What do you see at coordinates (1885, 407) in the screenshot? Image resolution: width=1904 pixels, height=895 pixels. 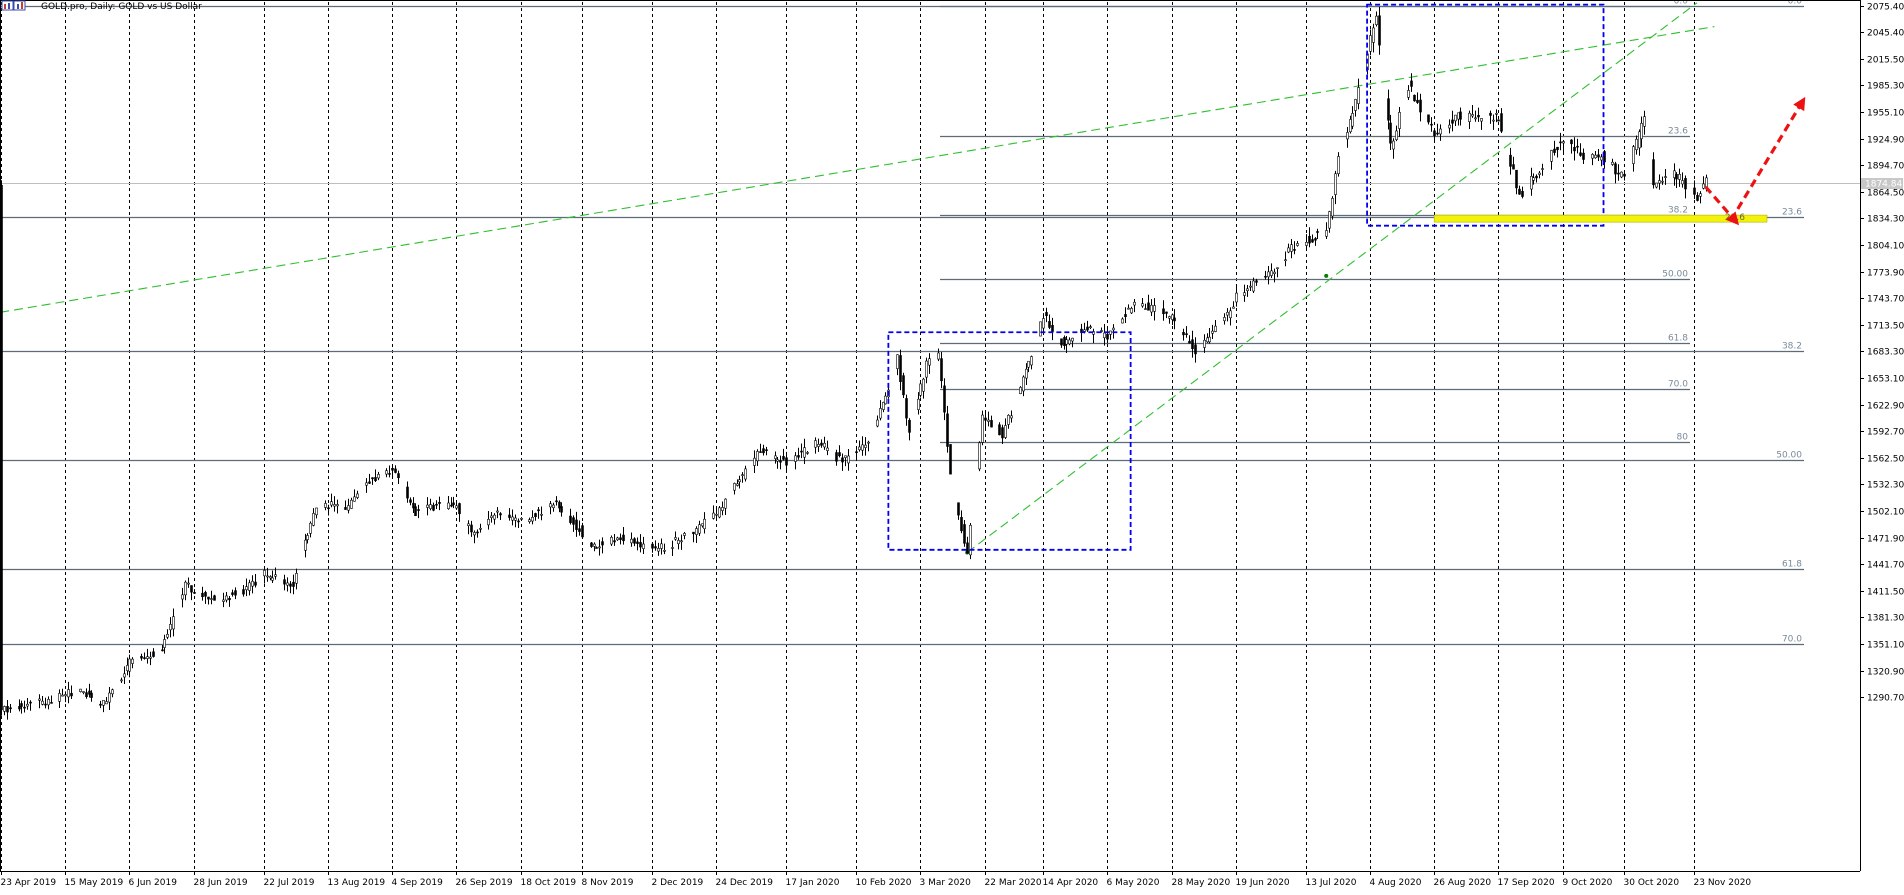 I see `y-tick-label: 1622.90` at bounding box center [1885, 407].